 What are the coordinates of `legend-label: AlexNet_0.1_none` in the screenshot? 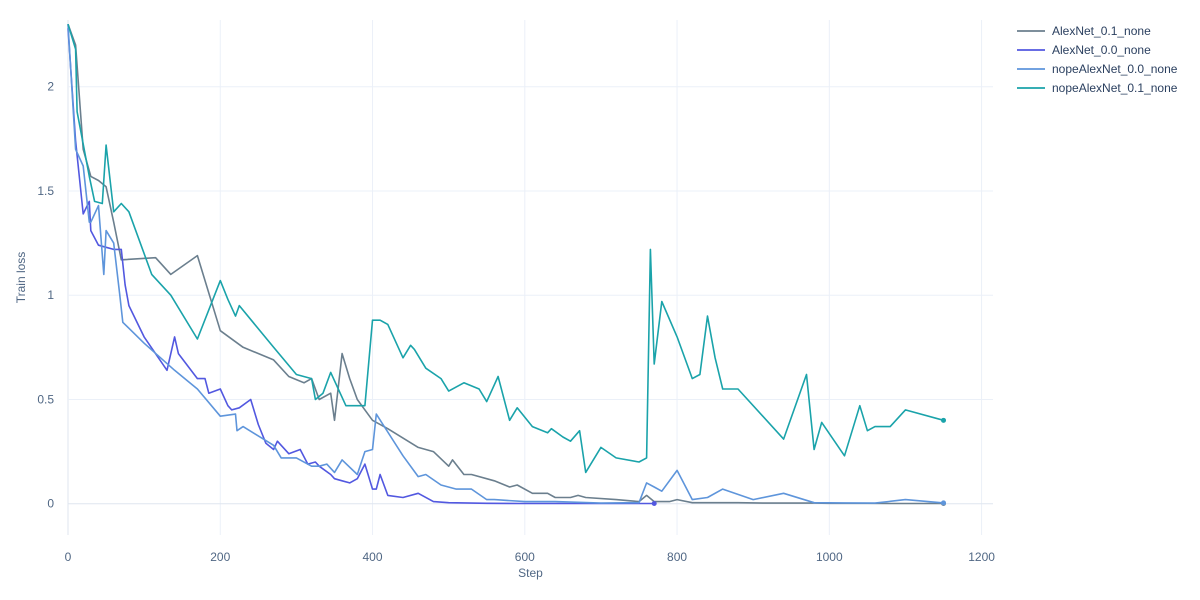 It's located at (1101, 31).